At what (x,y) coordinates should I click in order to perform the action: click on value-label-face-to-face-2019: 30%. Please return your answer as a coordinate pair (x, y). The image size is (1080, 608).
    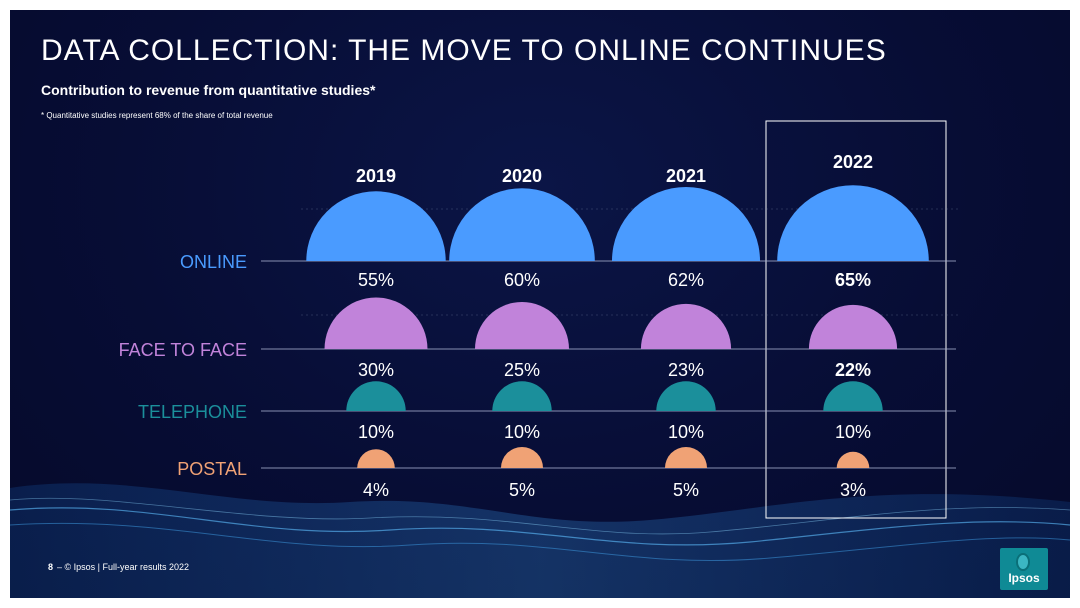
    Looking at the image, I should click on (376, 370).